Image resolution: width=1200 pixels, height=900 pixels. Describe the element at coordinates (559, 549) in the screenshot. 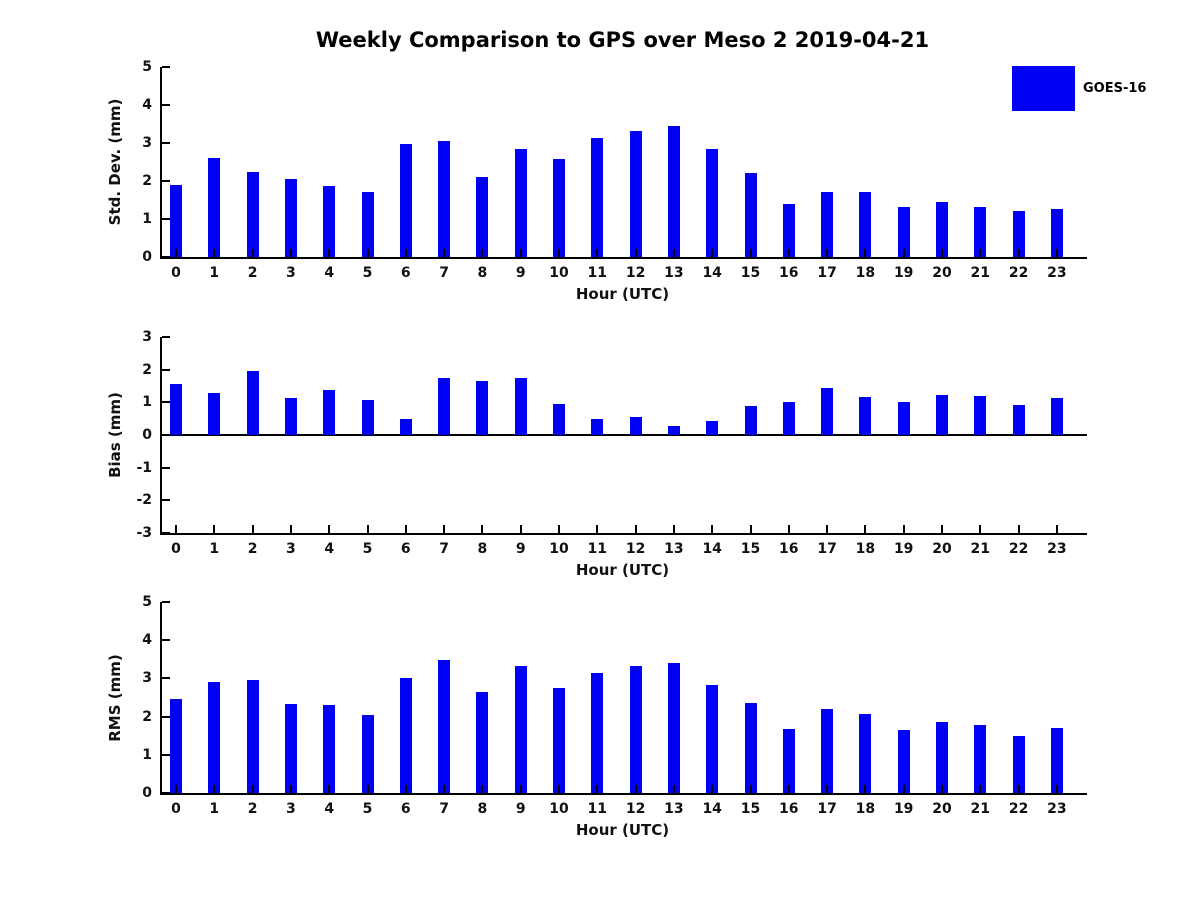

I see `x-tick-label: 10` at that location.